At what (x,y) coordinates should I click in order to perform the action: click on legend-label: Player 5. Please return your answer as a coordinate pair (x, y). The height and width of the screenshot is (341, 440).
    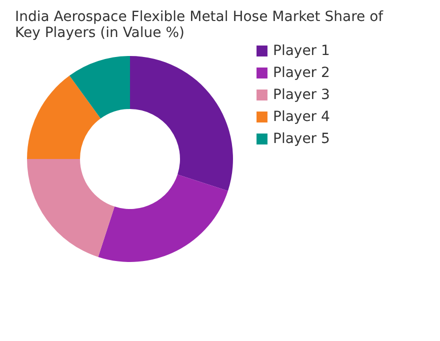
    Looking at the image, I should click on (301, 139).